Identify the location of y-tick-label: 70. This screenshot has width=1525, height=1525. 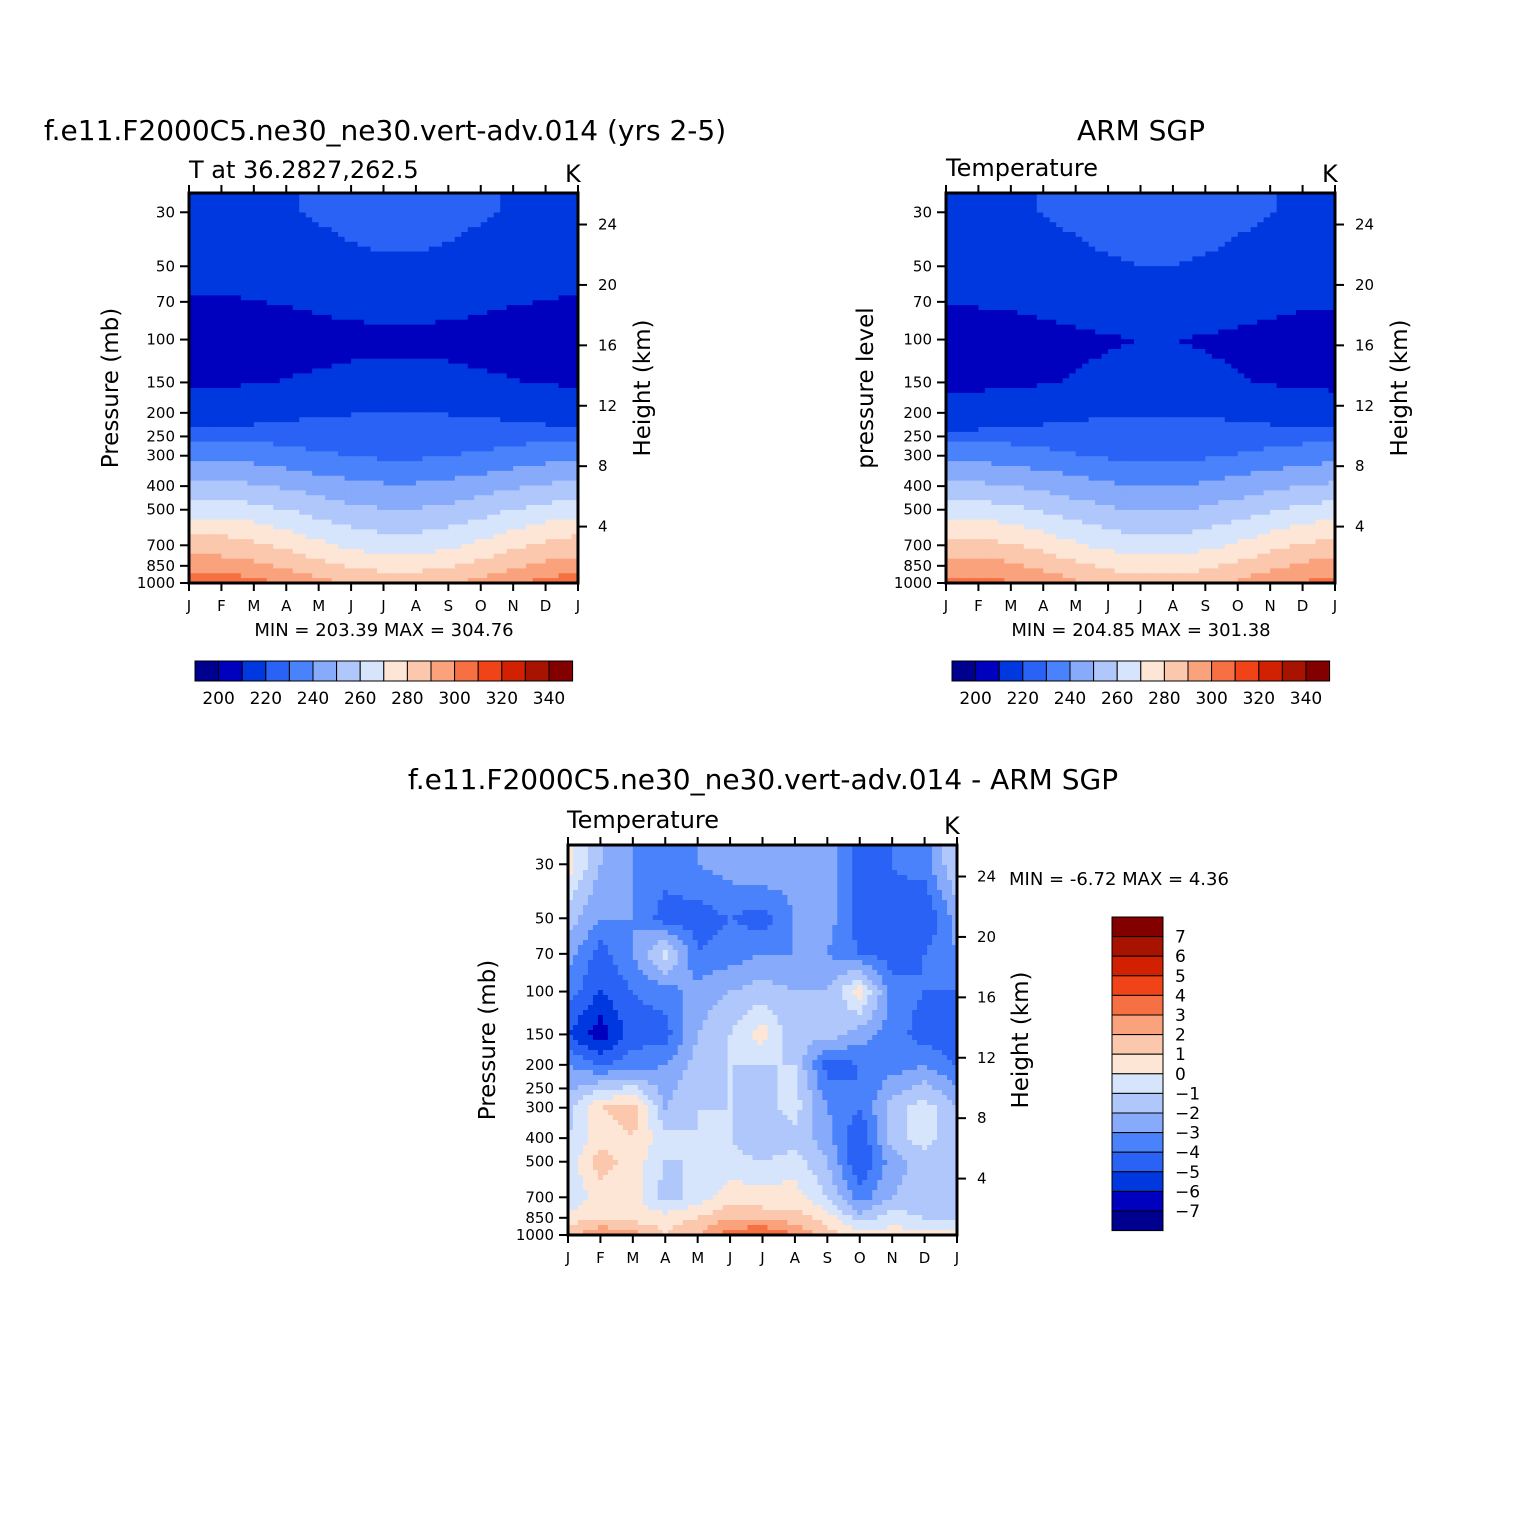
(165, 302).